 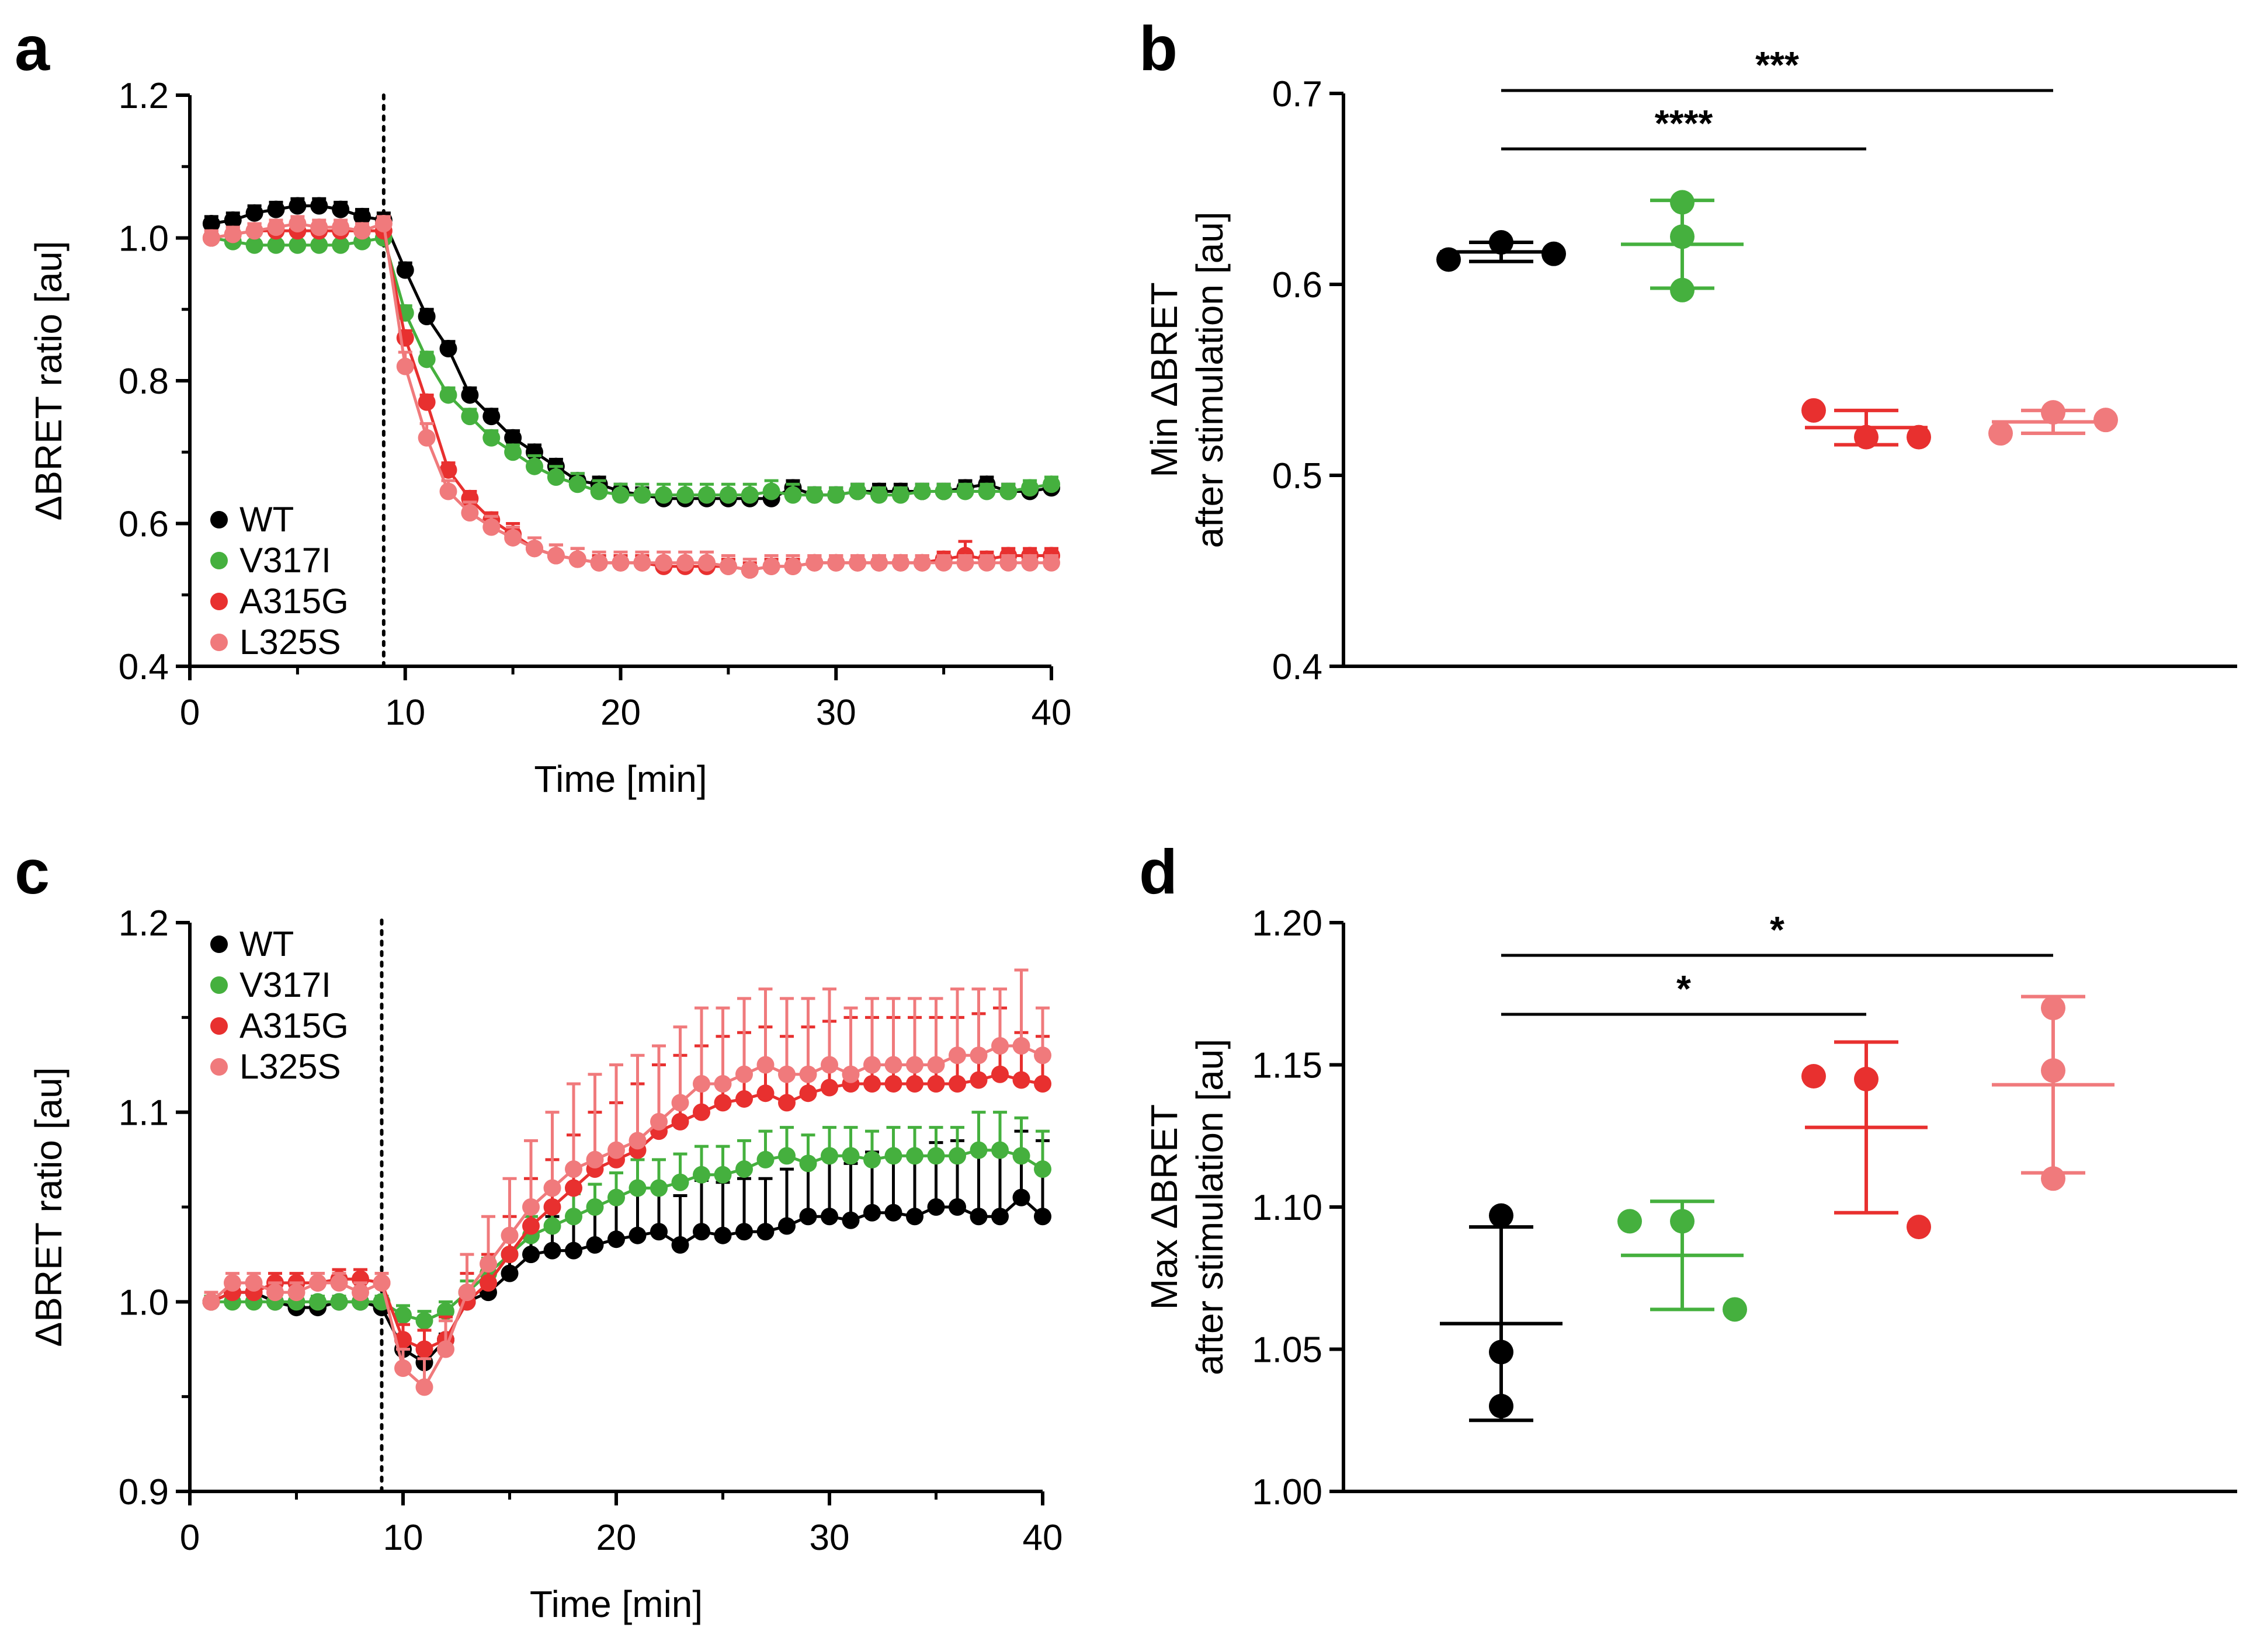 What do you see at coordinates (1164, 1207) in the screenshot?
I see `y-axis-title-line-1: Max ΔBRET` at bounding box center [1164, 1207].